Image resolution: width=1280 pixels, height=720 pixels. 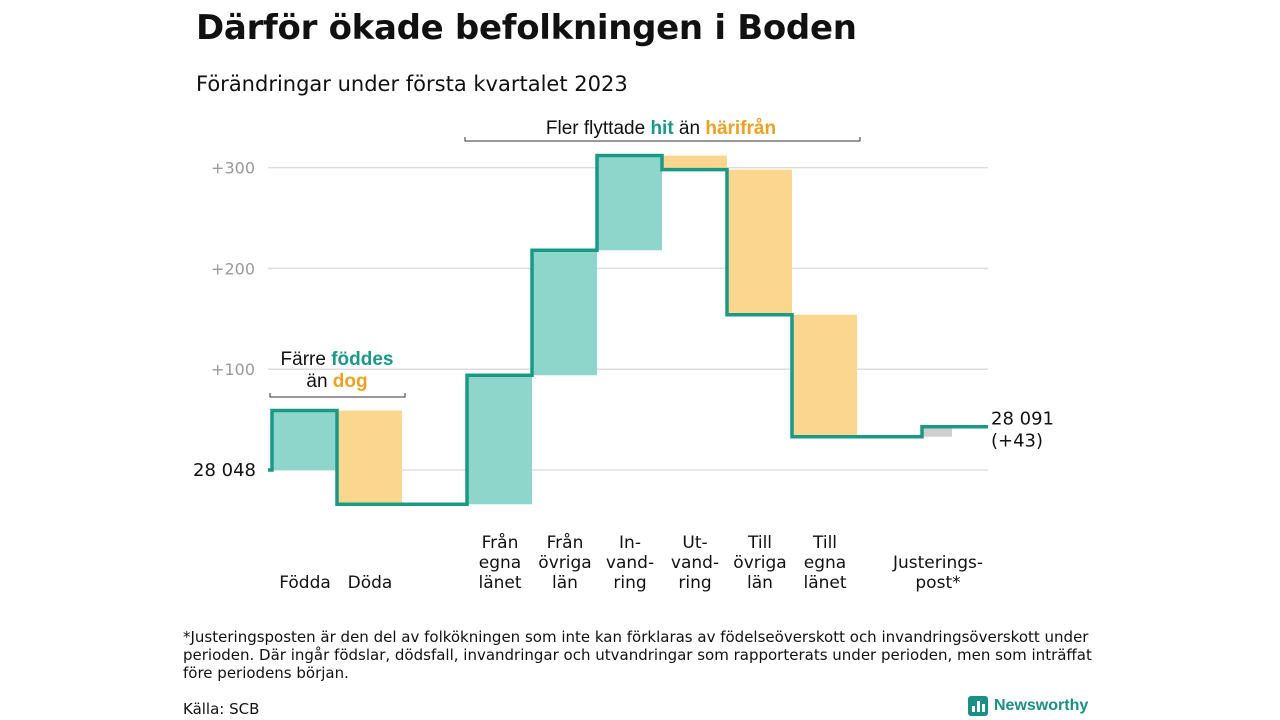 I want to click on brand-logo: Newsworthy, so click(x=1028, y=706).